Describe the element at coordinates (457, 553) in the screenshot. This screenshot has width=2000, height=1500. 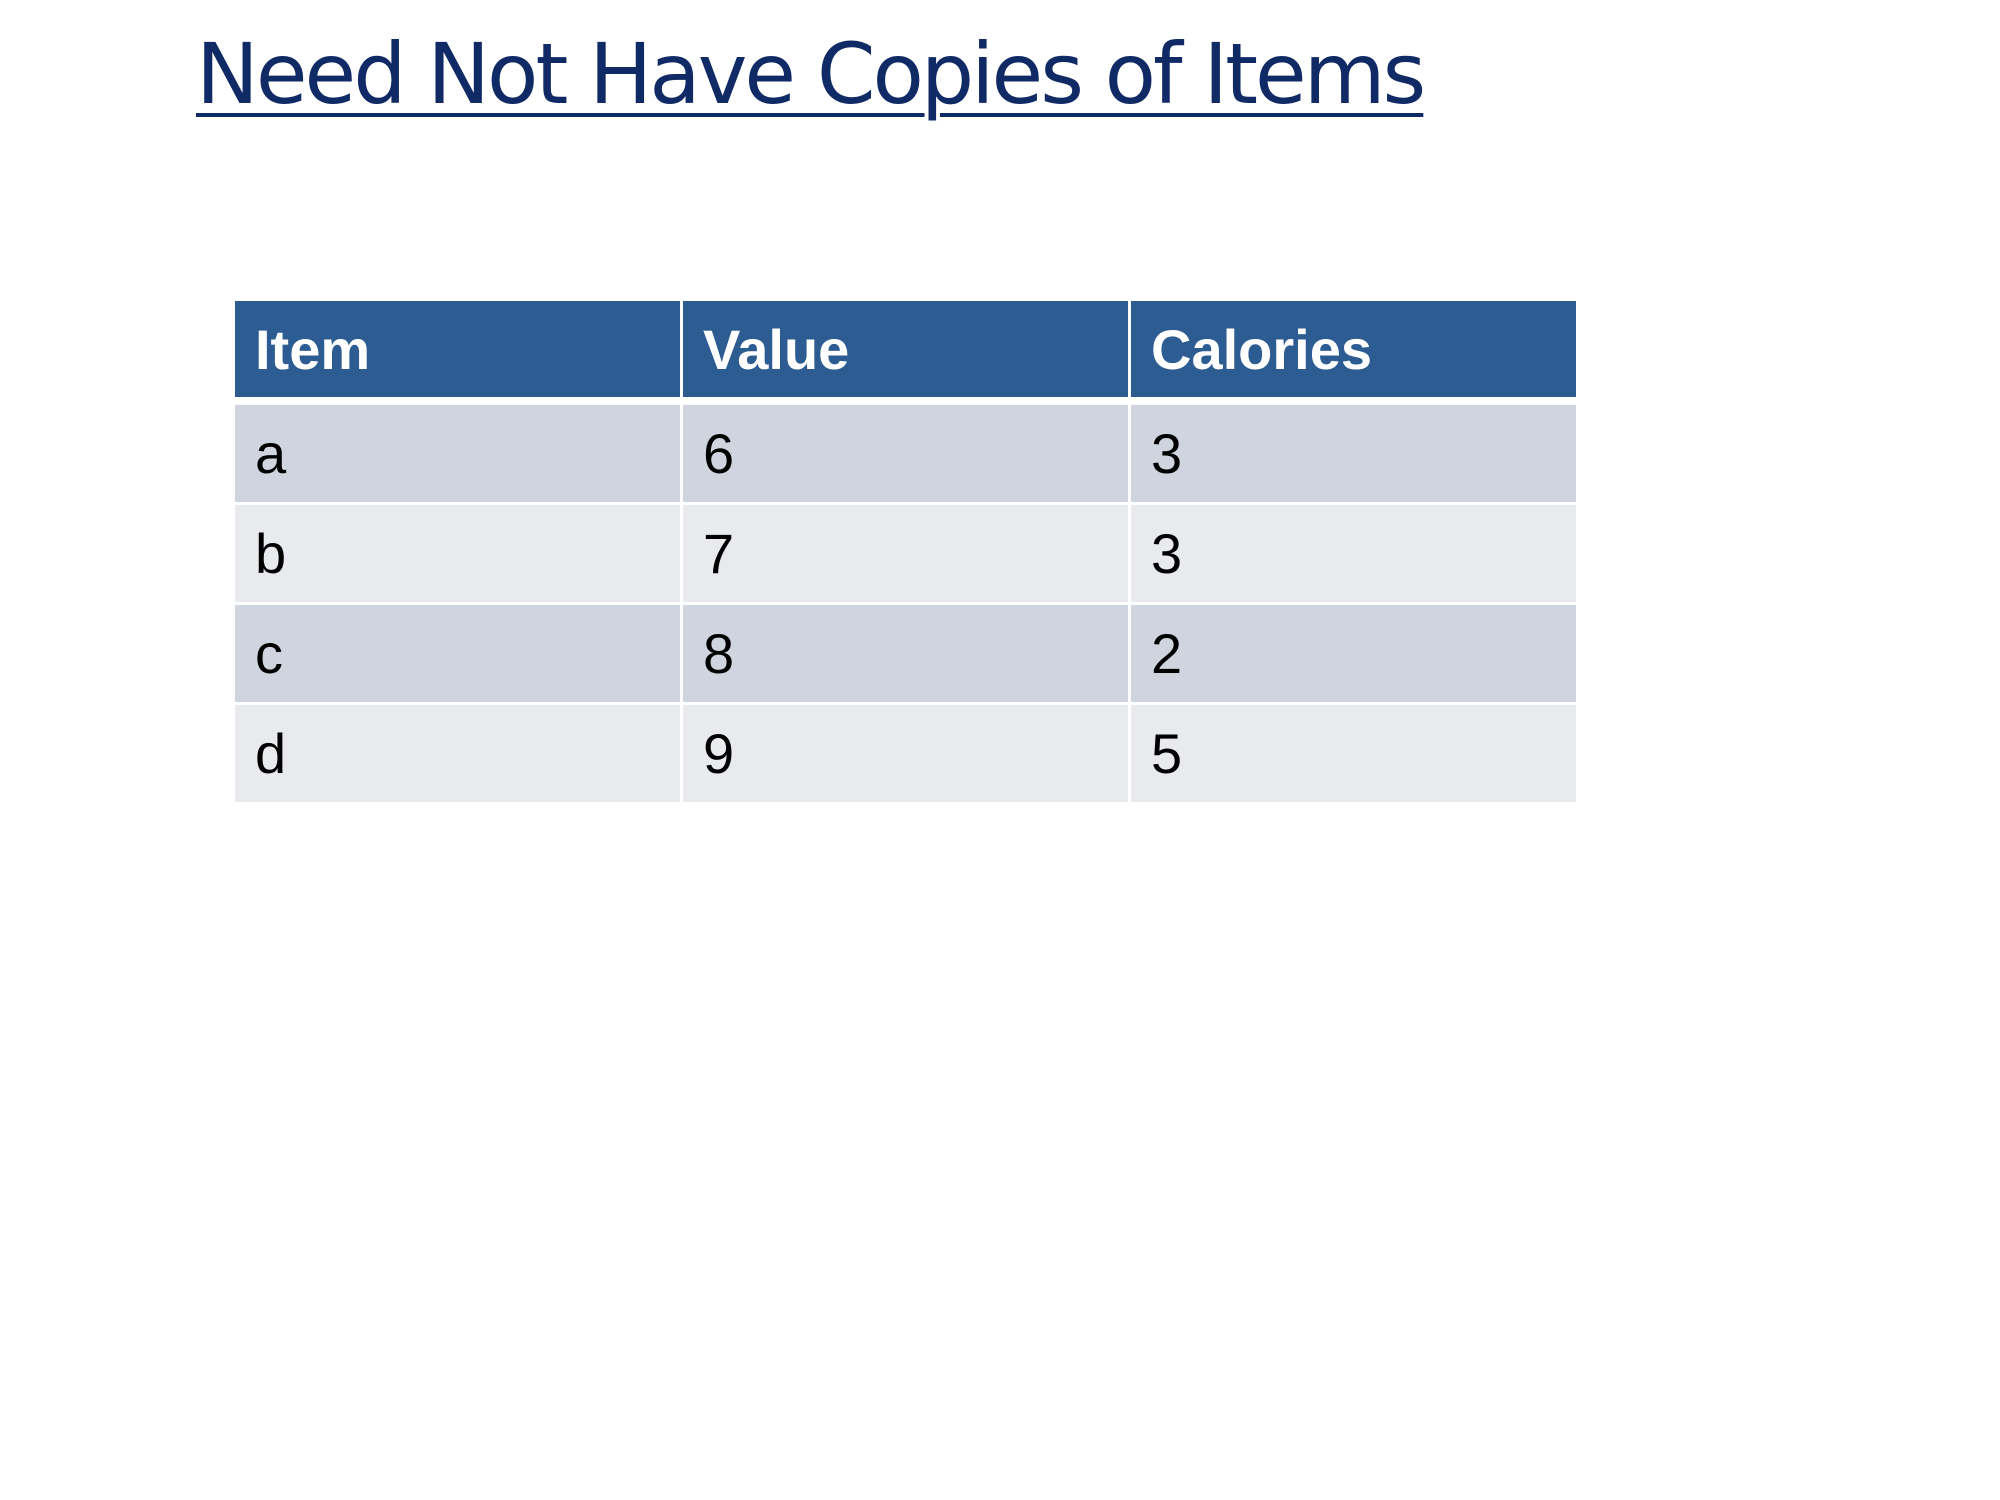
I see `cell-item: b` at that location.